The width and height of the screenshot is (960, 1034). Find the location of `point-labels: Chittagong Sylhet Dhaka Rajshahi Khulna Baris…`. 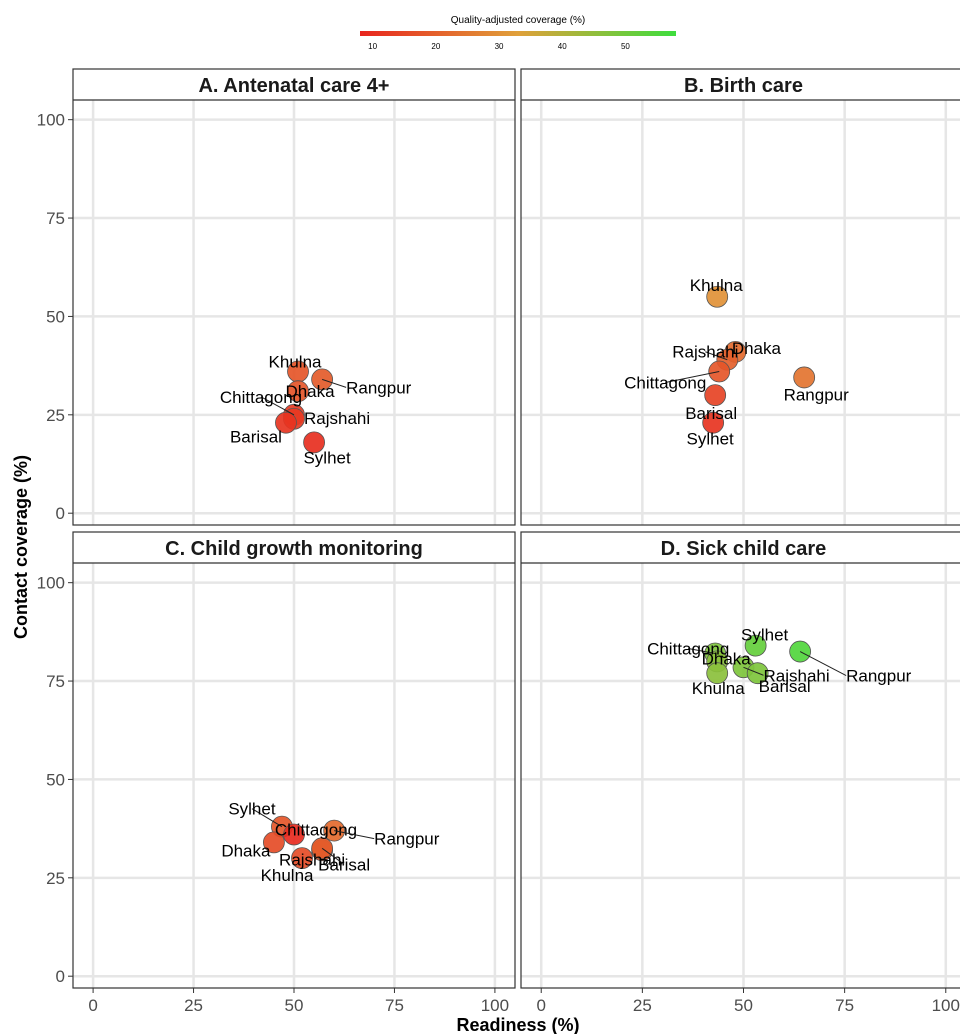

point-labels: Chittagong Sylhet Dhaka Rajshahi Khulna Baris… is located at coordinates (779, 662).